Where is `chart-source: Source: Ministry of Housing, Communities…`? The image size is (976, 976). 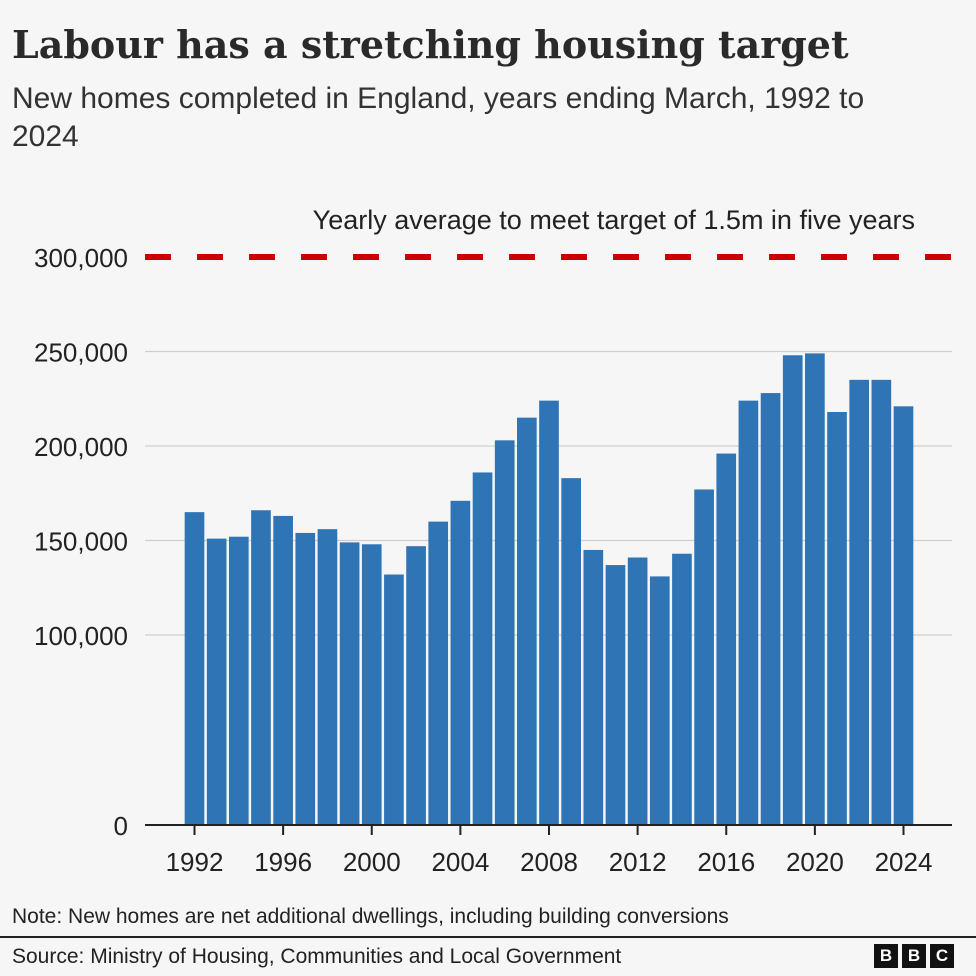
chart-source: Source: Ministry of Housing, Communities… is located at coordinates (317, 956).